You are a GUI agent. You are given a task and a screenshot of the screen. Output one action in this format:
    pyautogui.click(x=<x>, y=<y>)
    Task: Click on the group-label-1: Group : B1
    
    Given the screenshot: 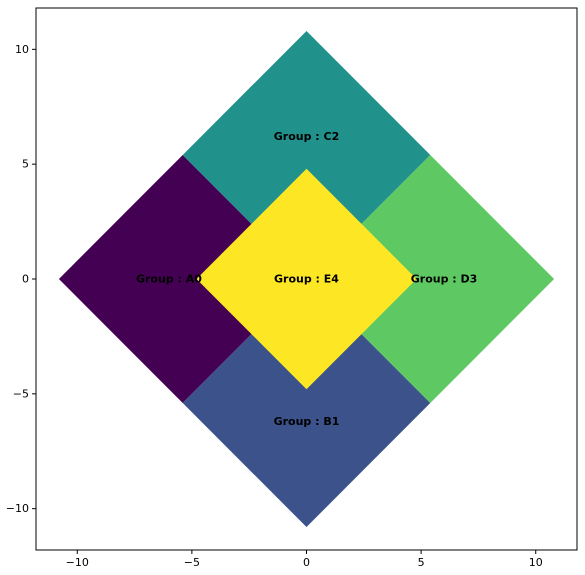 What is the action you would take?
    pyautogui.click(x=307, y=421)
    